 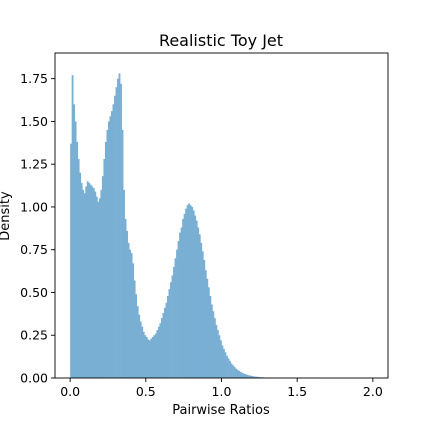 What do you see at coordinates (221, 410) in the screenshot?
I see `x-axis-label: Pairwise Ratios` at bounding box center [221, 410].